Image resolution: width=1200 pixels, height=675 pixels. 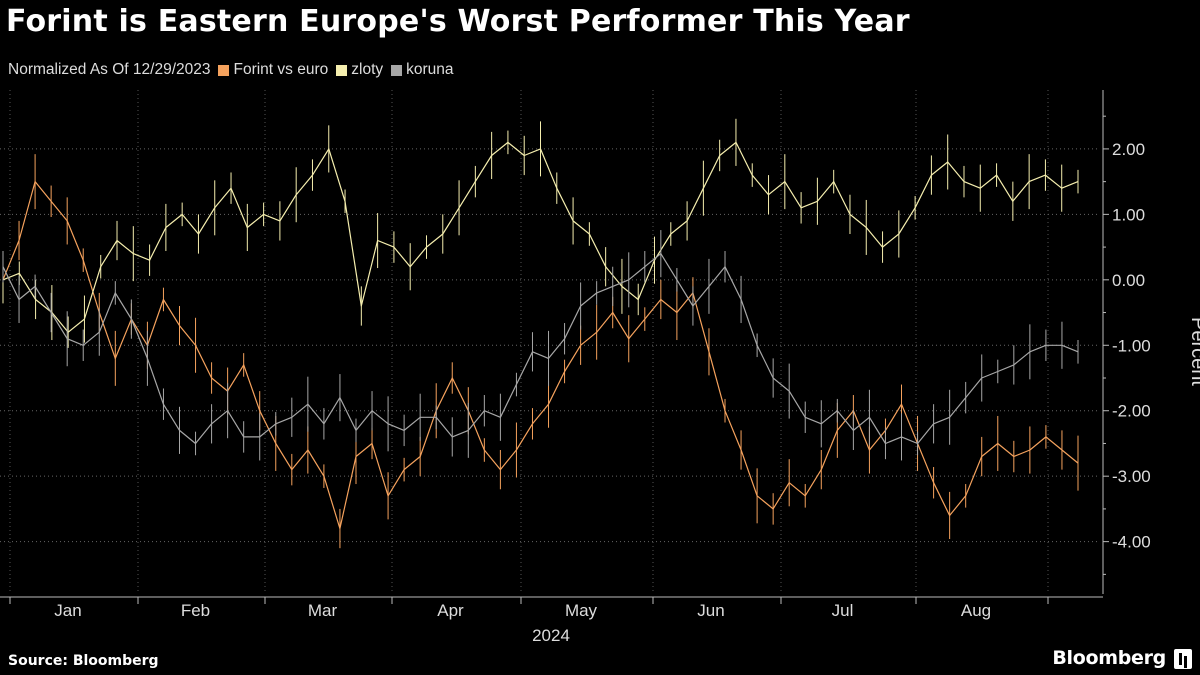 I want to click on y-tick-label: 2.00, so click(x=1128, y=149).